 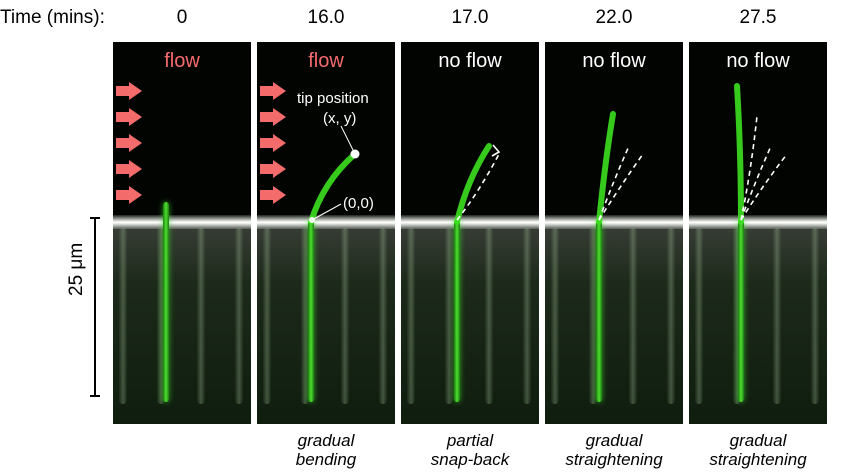 What do you see at coordinates (614, 17) in the screenshot?
I see `time-value: 22.0` at bounding box center [614, 17].